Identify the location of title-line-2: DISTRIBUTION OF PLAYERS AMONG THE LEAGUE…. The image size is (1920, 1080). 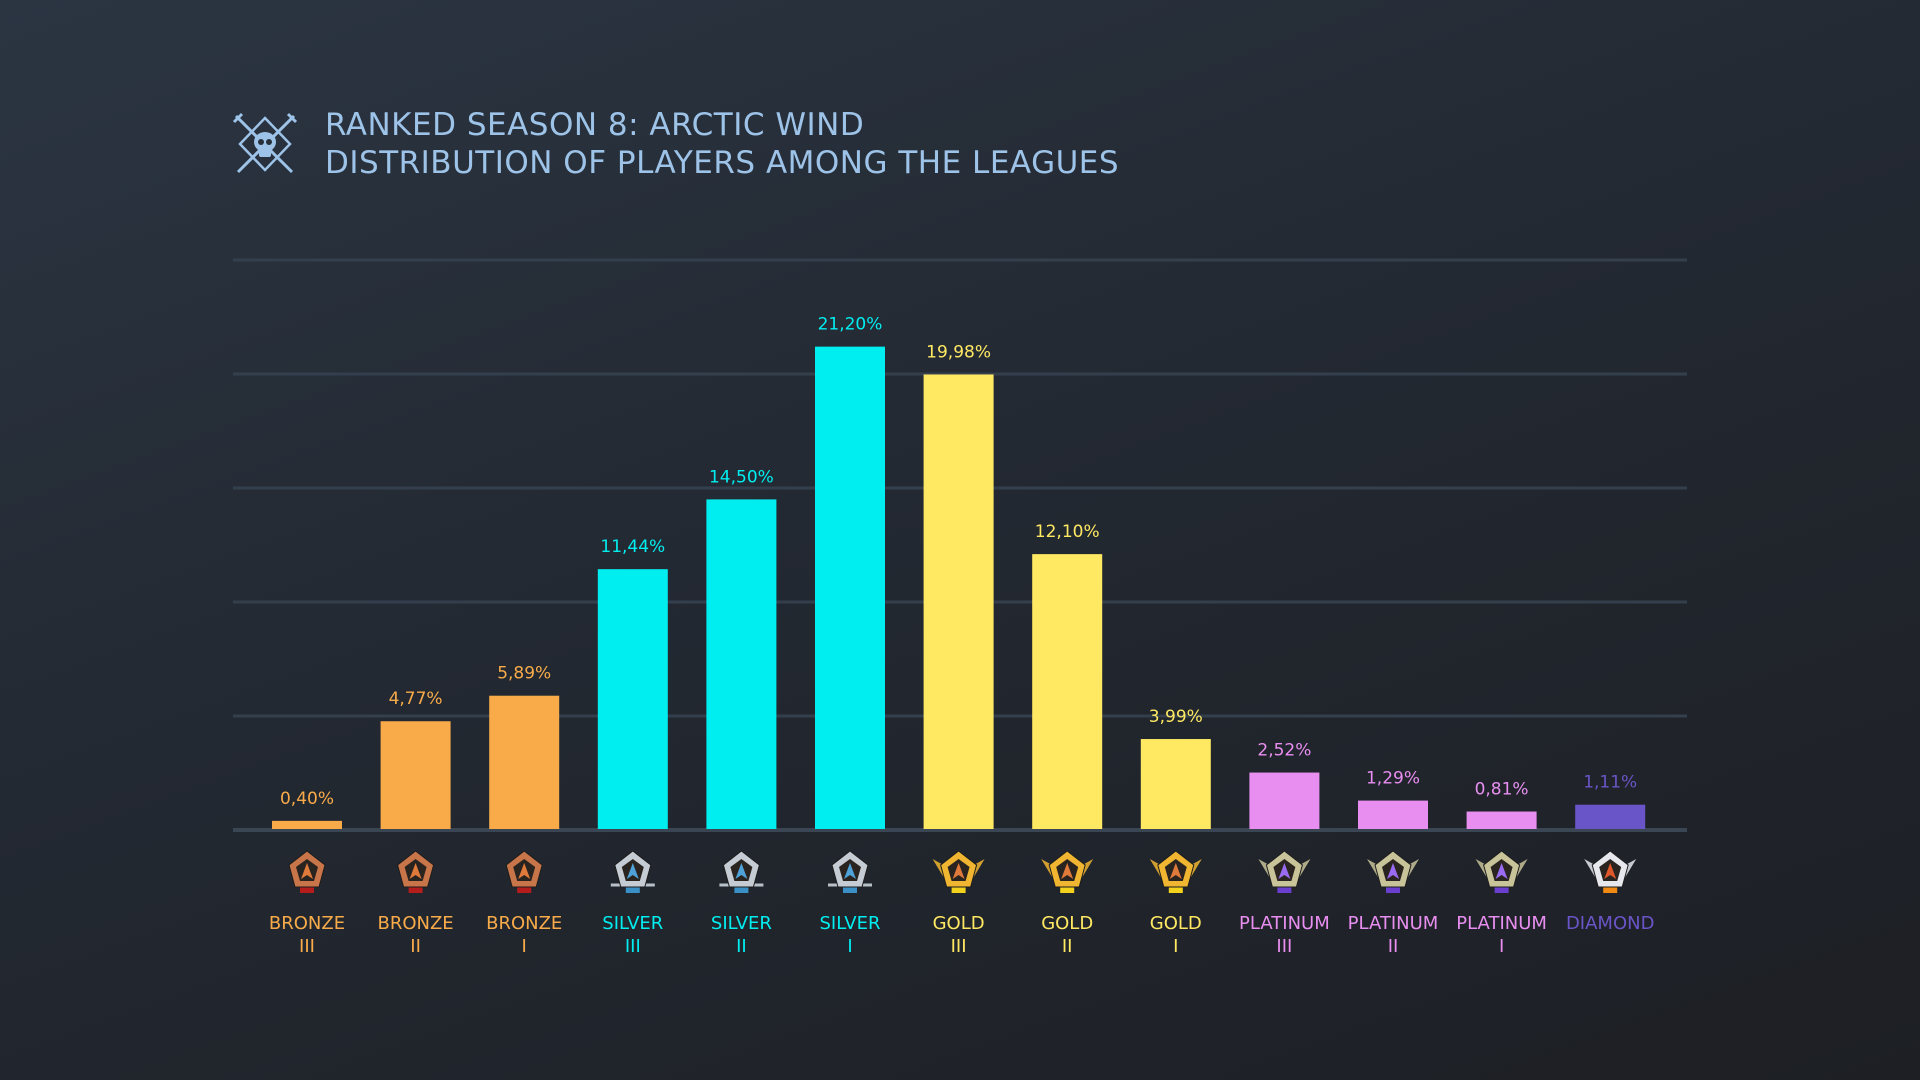
(722, 163).